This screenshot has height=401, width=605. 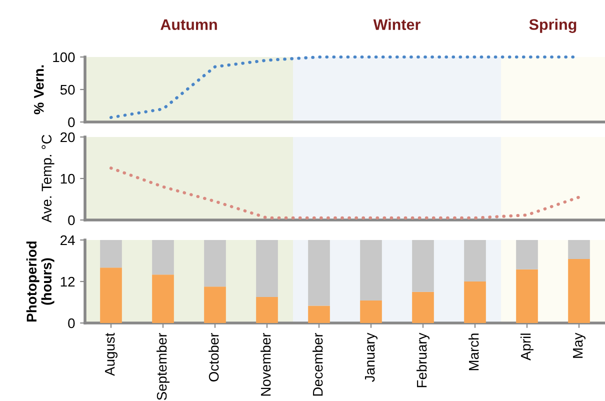 What do you see at coordinates (345, 193) in the screenshot?
I see `line-series` at bounding box center [345, 193].